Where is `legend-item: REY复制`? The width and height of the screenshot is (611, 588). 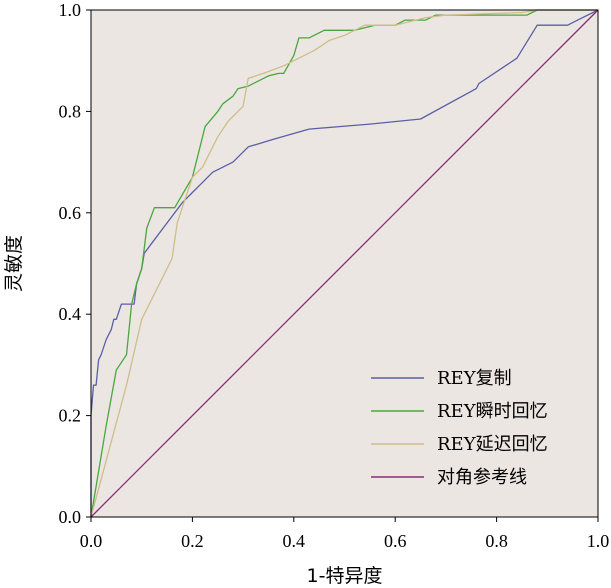
legend-item: REY复制 is located at coordinates (441, 378).